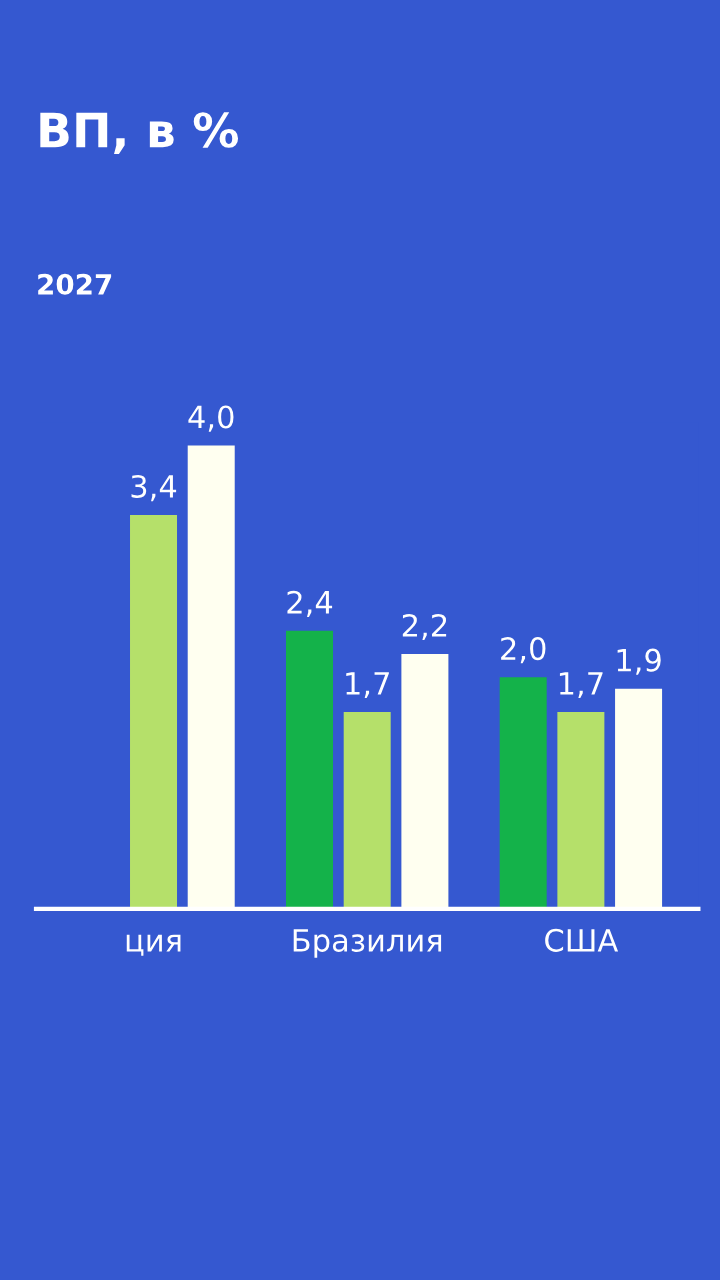 This screenshot has height=1280, width=720. Describe the element at coordinates (424, 627) in the screenshot. I see `data-label: 2,2` at that location.